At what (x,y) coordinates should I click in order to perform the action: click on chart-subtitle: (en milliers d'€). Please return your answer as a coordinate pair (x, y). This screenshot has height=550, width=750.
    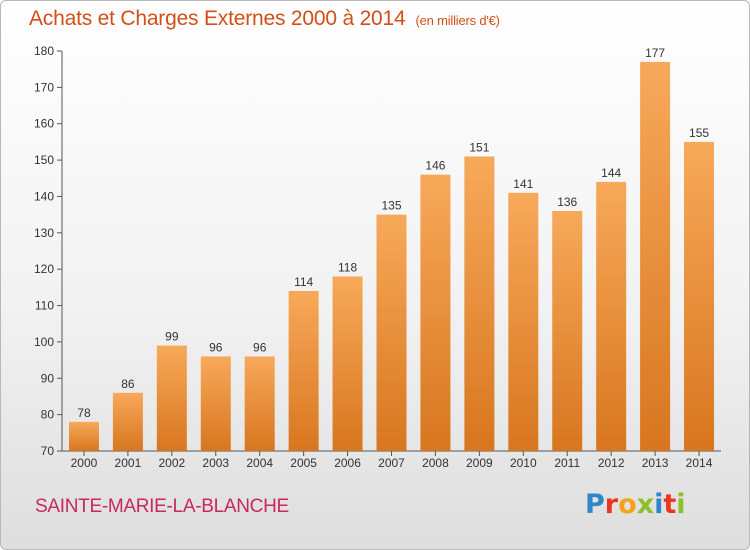
    Looking at the image, I should click on (457, 20).